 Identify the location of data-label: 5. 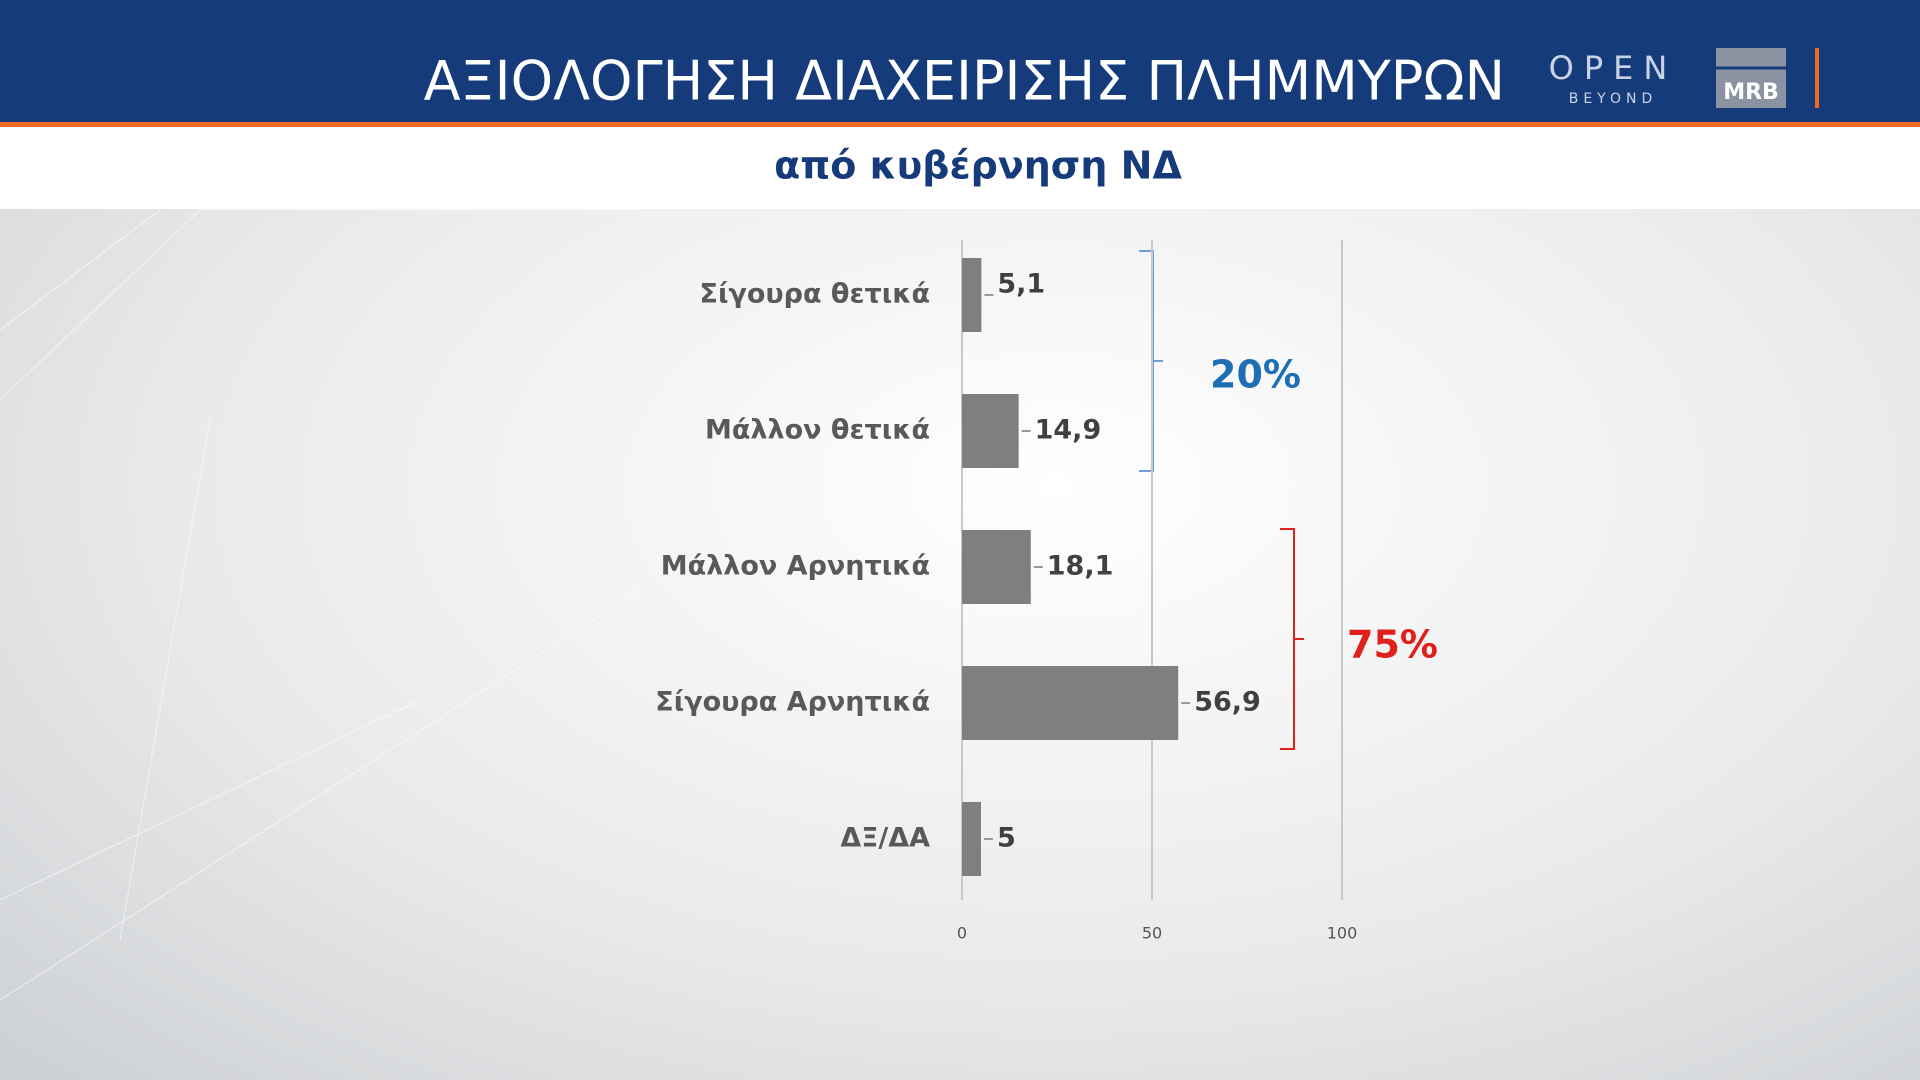
(1006, 838).